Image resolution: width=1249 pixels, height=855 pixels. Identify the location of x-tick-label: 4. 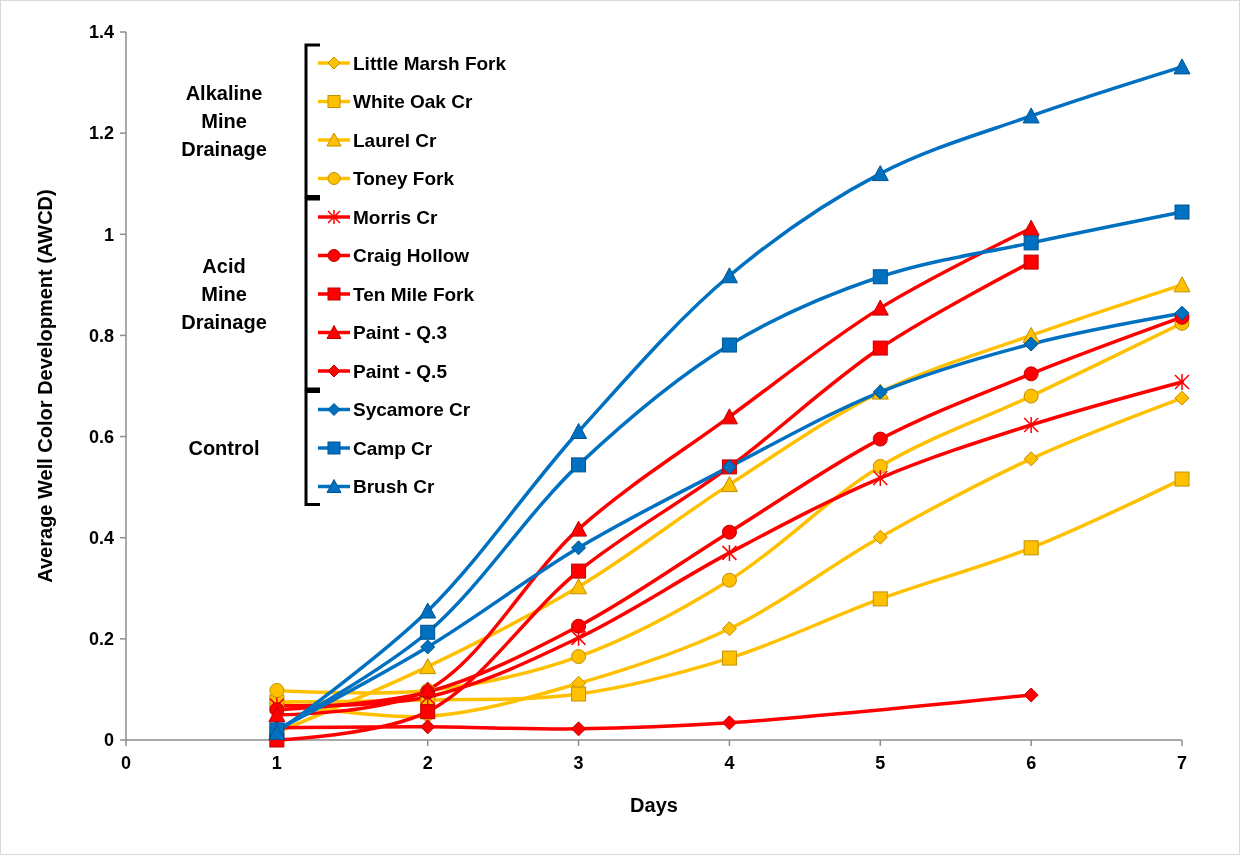
(729, 763).